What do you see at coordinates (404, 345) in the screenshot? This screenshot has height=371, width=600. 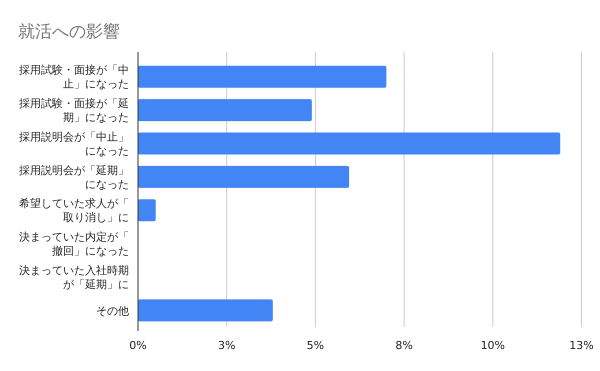 I see `x-tick-label: 8%` at bounding box center [404, 345].